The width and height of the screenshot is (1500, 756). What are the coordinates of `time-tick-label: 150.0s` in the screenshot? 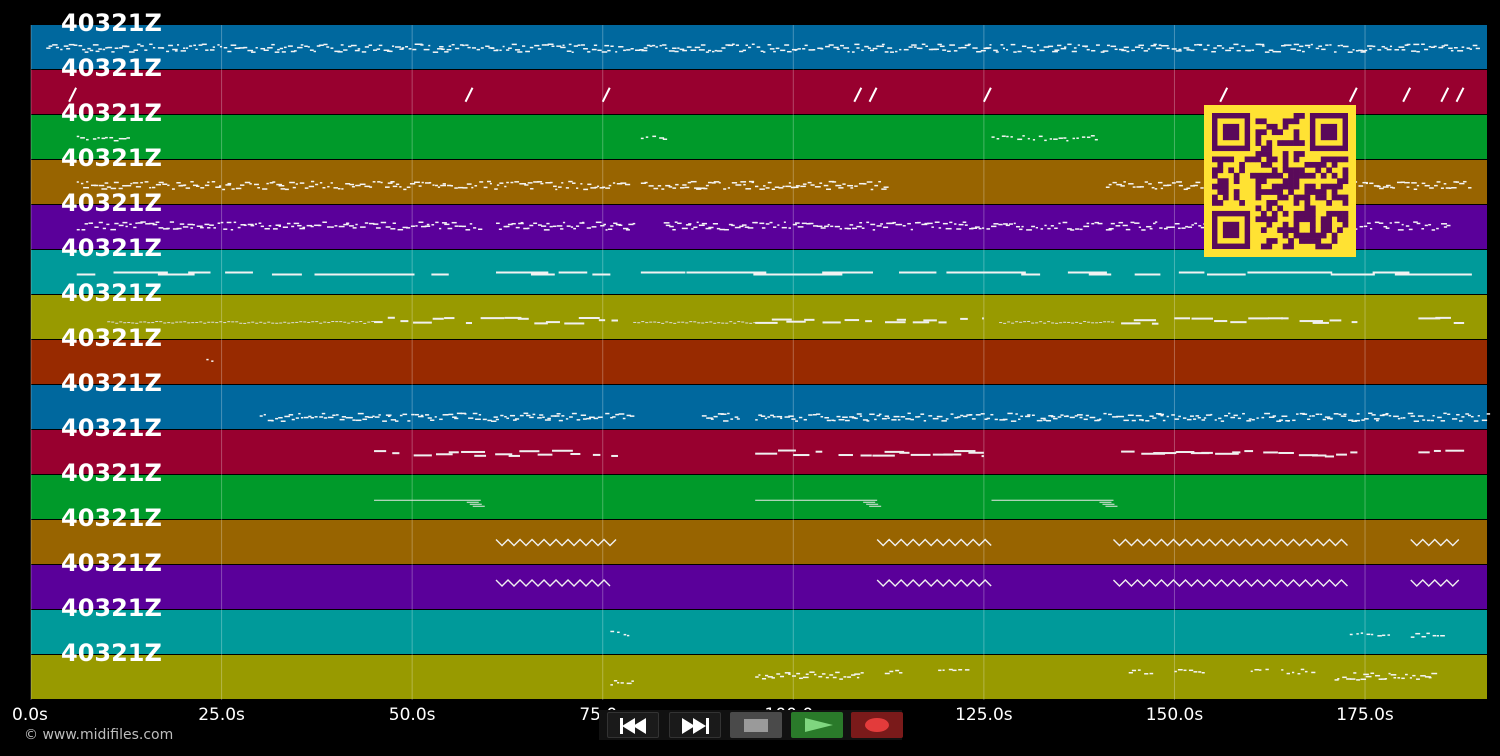 It's located at (1174, 715).